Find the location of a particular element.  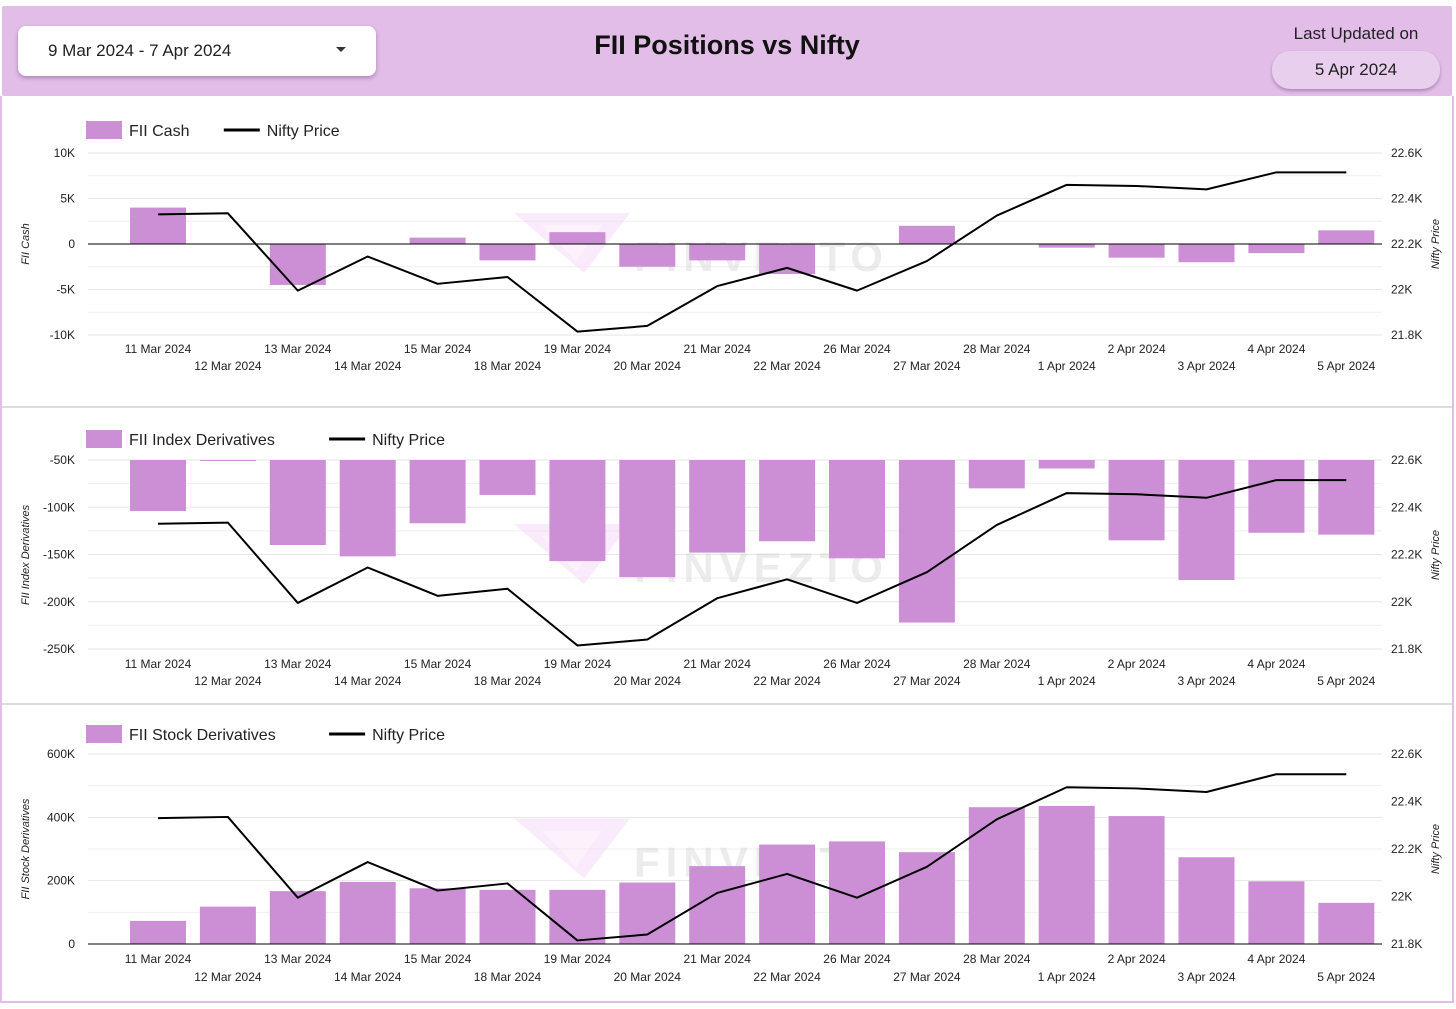

watermark-text: FINVEZTO is located at coordinates (761, 256).